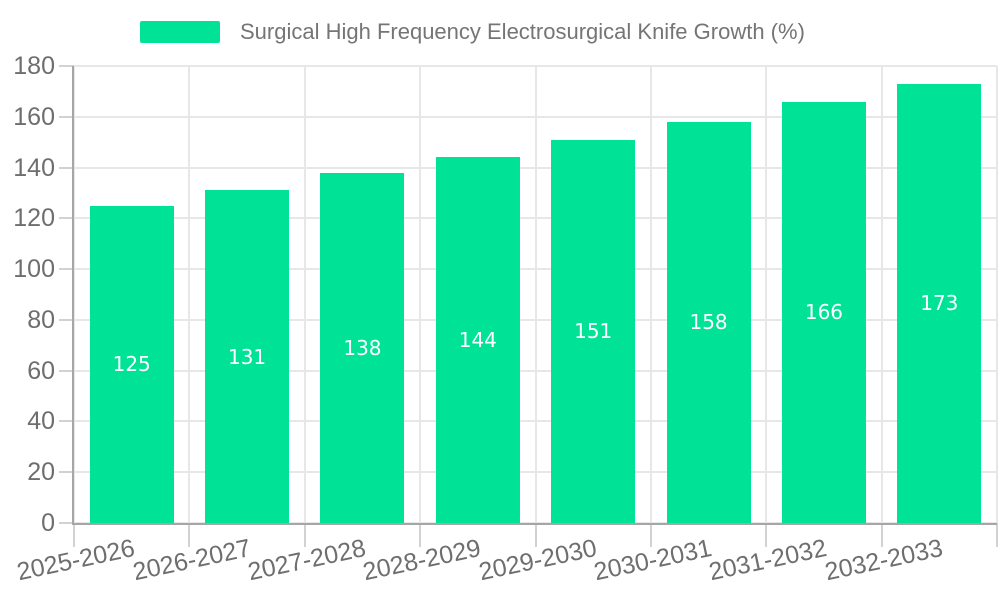  I want to click on bar-value-label: 158, so click(708, 322).